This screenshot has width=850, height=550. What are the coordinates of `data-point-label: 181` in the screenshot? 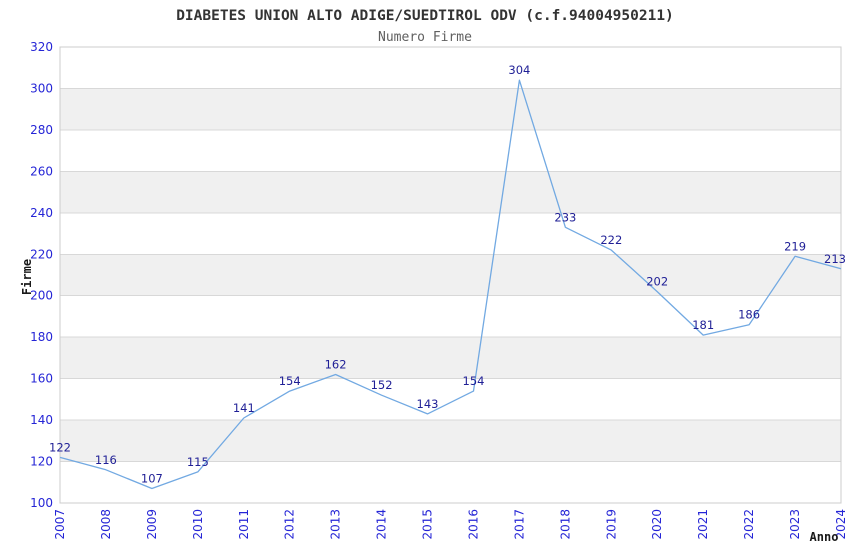 It's located at (703, 325).